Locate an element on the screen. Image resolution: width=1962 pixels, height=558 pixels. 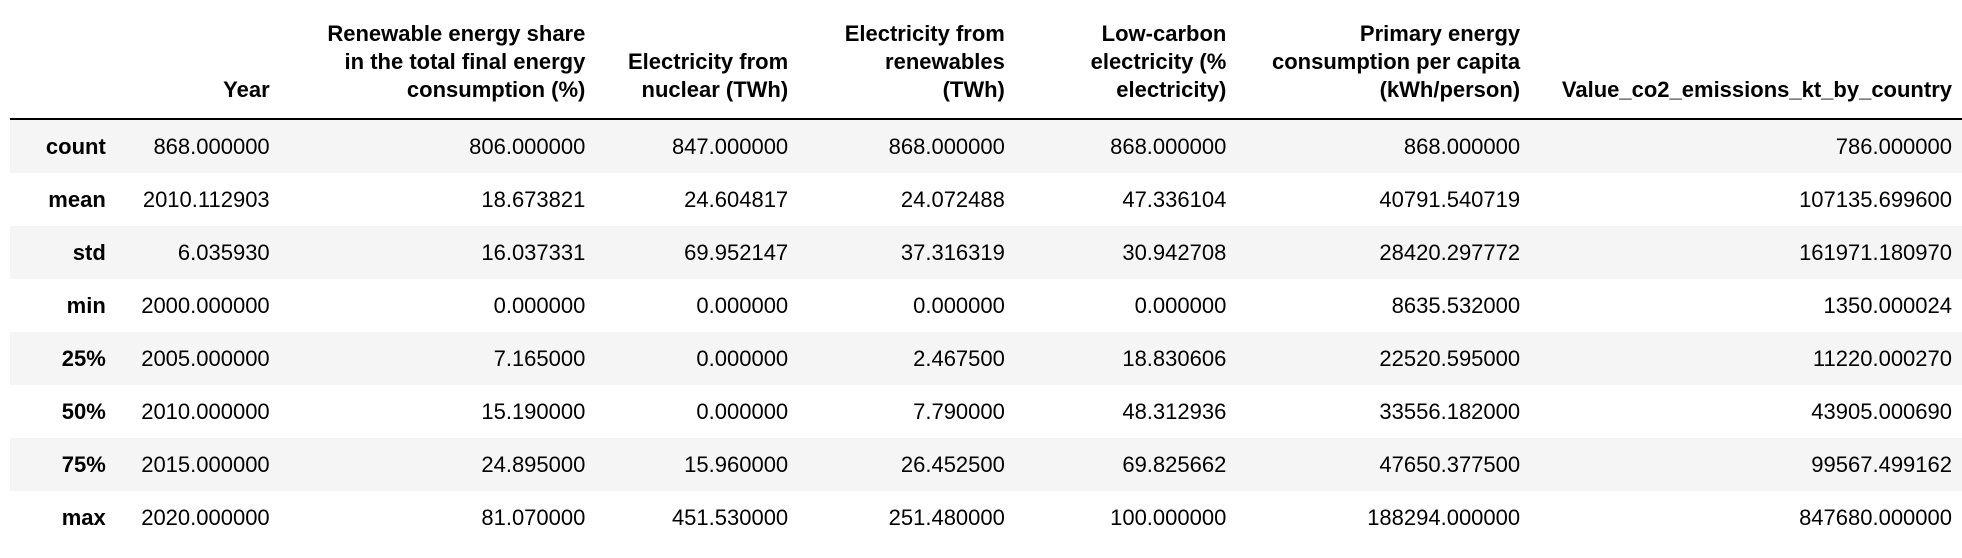
table-cell: 81.070000 is located at coordinates (533, 517).